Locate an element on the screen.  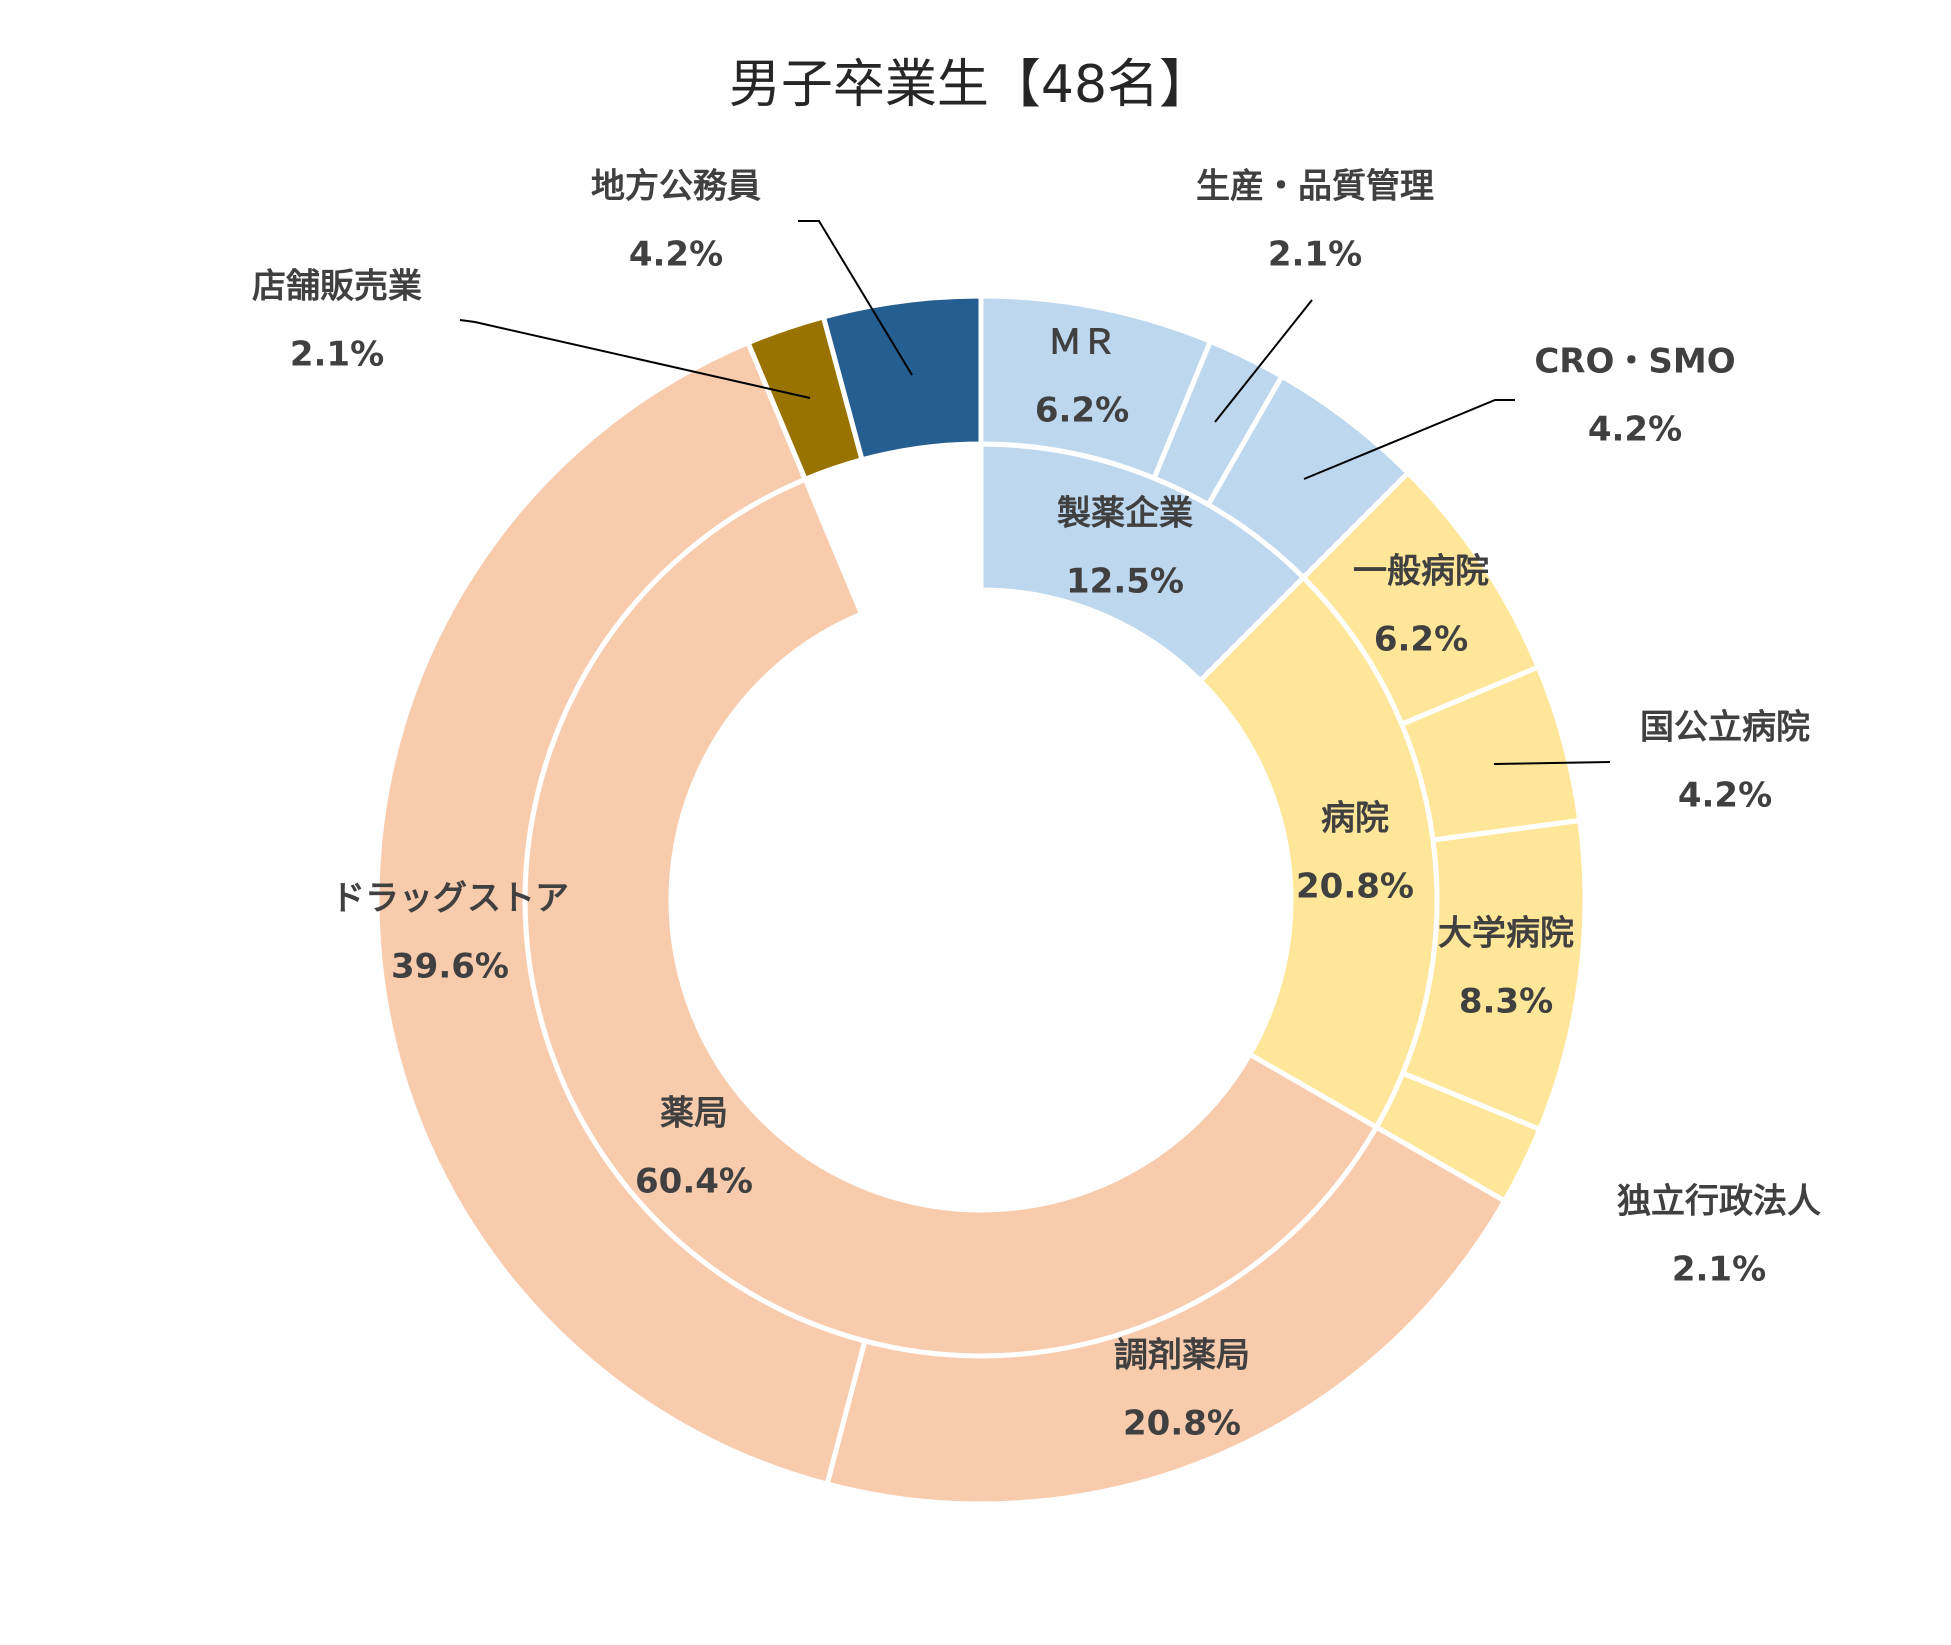
slice-label: CRO・SMO is located at coordinates (1634, 362).